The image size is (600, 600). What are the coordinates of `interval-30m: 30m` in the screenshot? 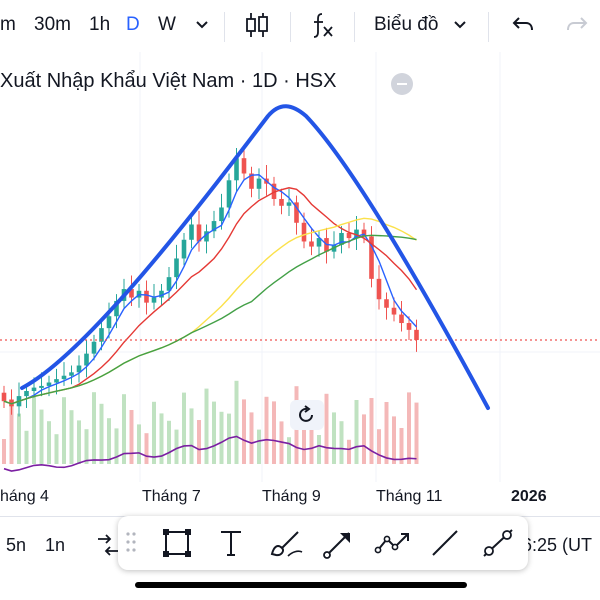 It's located at (52, 24).